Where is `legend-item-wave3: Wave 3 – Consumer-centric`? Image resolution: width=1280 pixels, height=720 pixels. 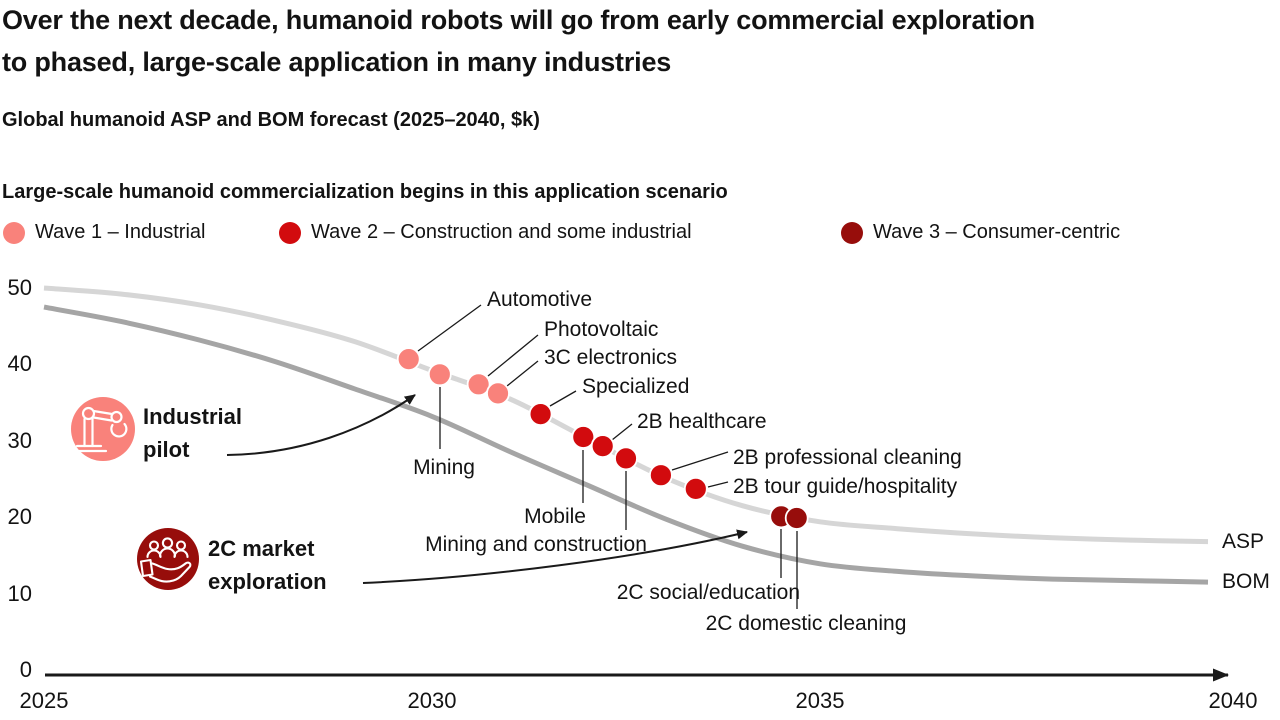 legend-item-wave3: Wave 3 – Consumer-centric is located at coordinates (980, 232).